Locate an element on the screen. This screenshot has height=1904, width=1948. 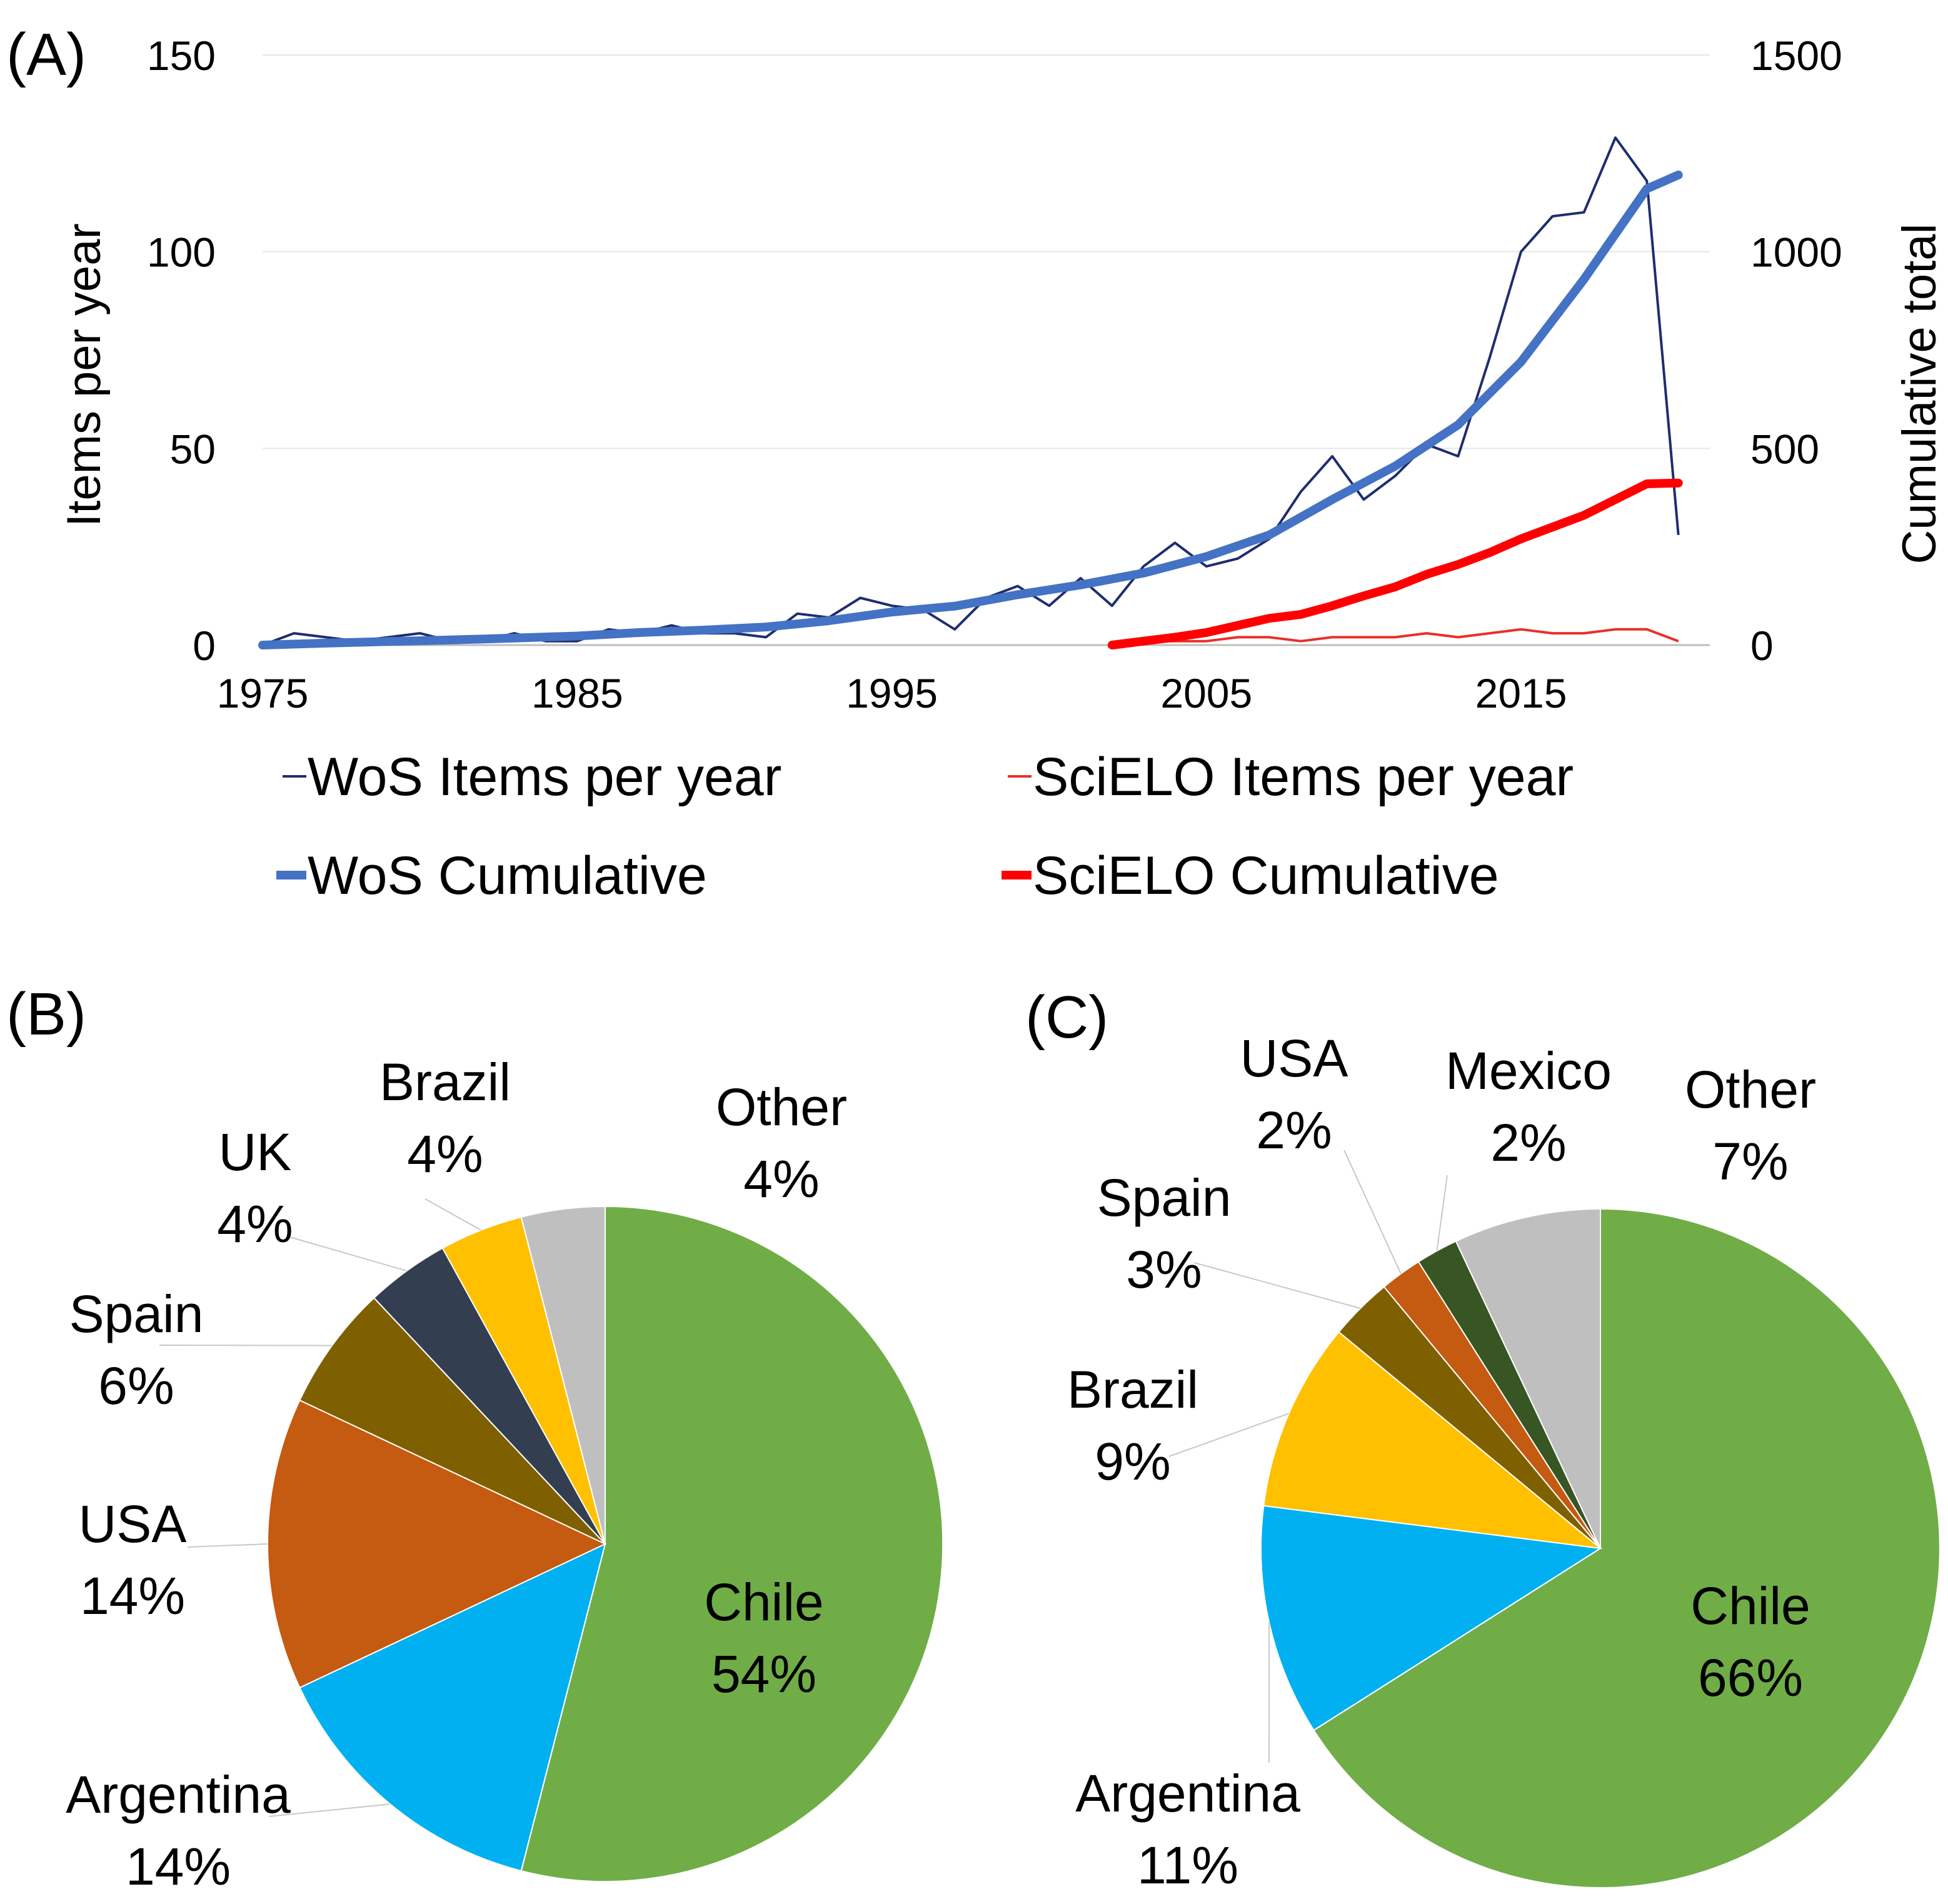
panel-c-label: (C) is located at coordinates (1066, 1018).